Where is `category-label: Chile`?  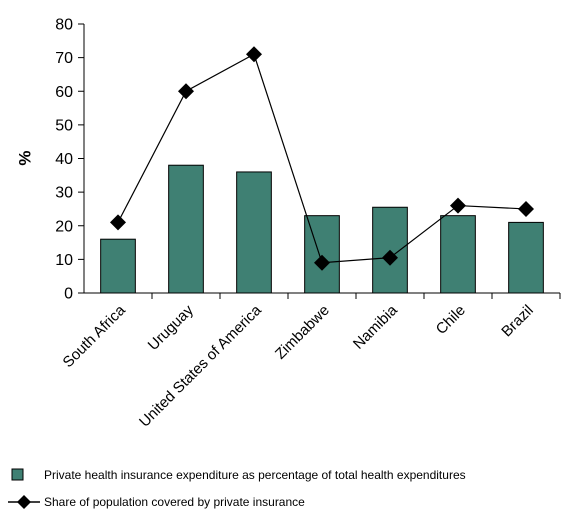
category-label: Chile is located at coordinates (451, 320).